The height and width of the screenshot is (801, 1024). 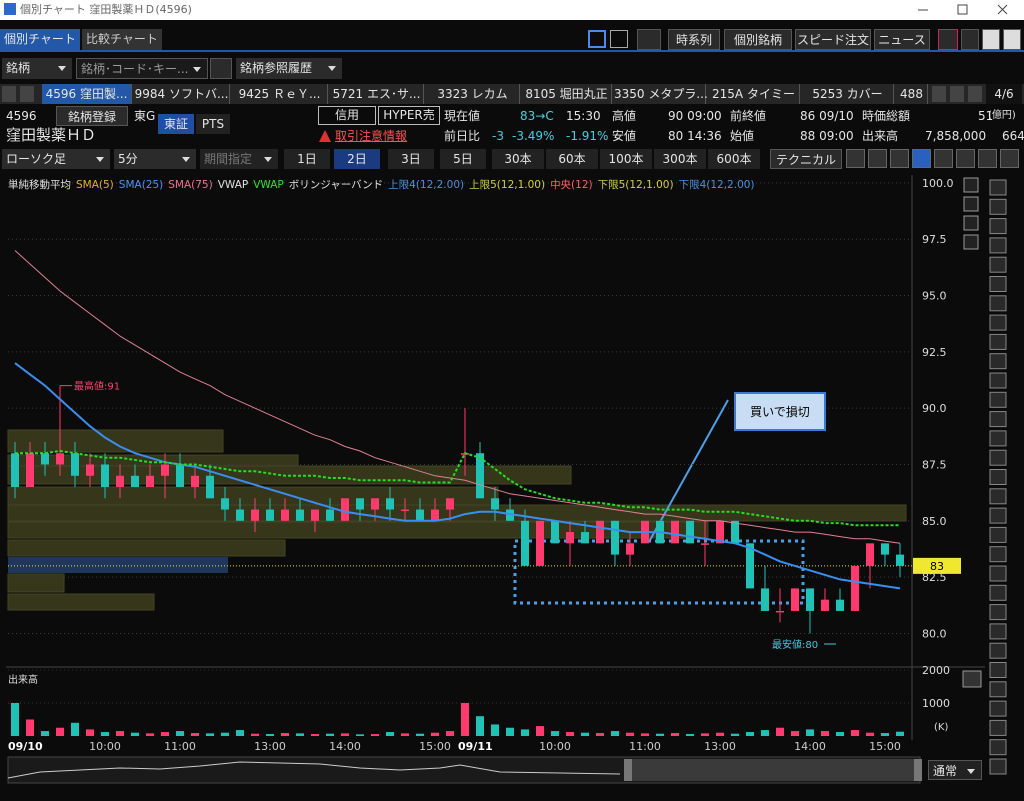 I want to click on button: スピード注文, so click(x=833, y=39).